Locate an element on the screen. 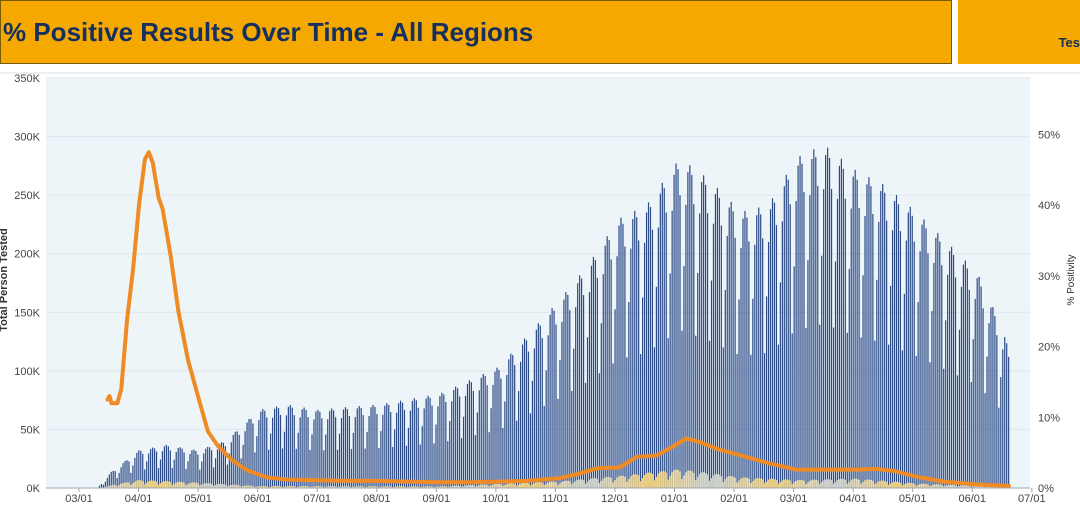 Image resolution: width=1080 pixels, height=515 pixels. side-tab: Tes is located at coordinates (1019, 32).